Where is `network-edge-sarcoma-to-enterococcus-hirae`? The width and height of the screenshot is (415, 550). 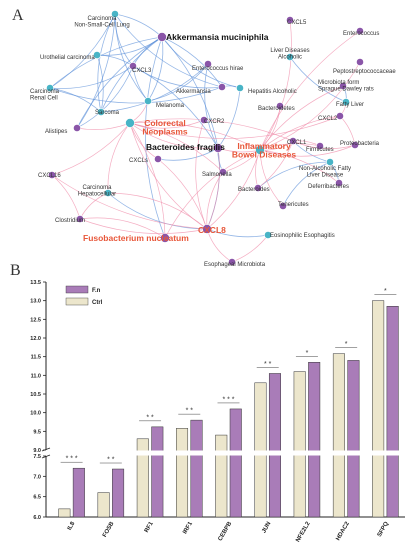 network-edge-sarcoma-to-enterococcus-hirae is located at coordinates (154, 88).